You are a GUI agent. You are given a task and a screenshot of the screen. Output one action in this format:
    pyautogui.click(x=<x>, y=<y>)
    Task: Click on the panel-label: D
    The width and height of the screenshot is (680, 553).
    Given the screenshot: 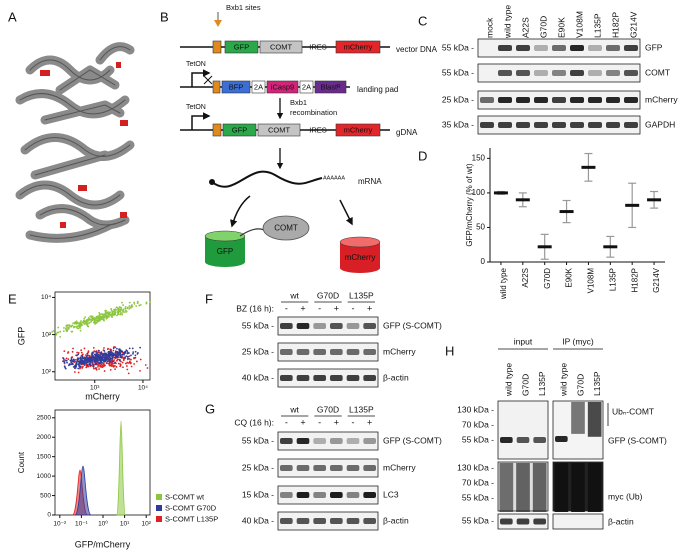 What is the action you would take?
    pyautogui.click(x=422, y=155)
    